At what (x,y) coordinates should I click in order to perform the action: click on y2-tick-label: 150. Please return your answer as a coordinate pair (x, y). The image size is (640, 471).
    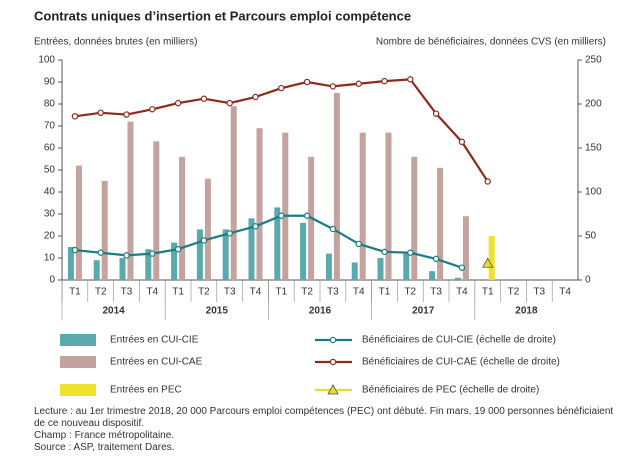
    Looking at the image, I should click on (593, 148).